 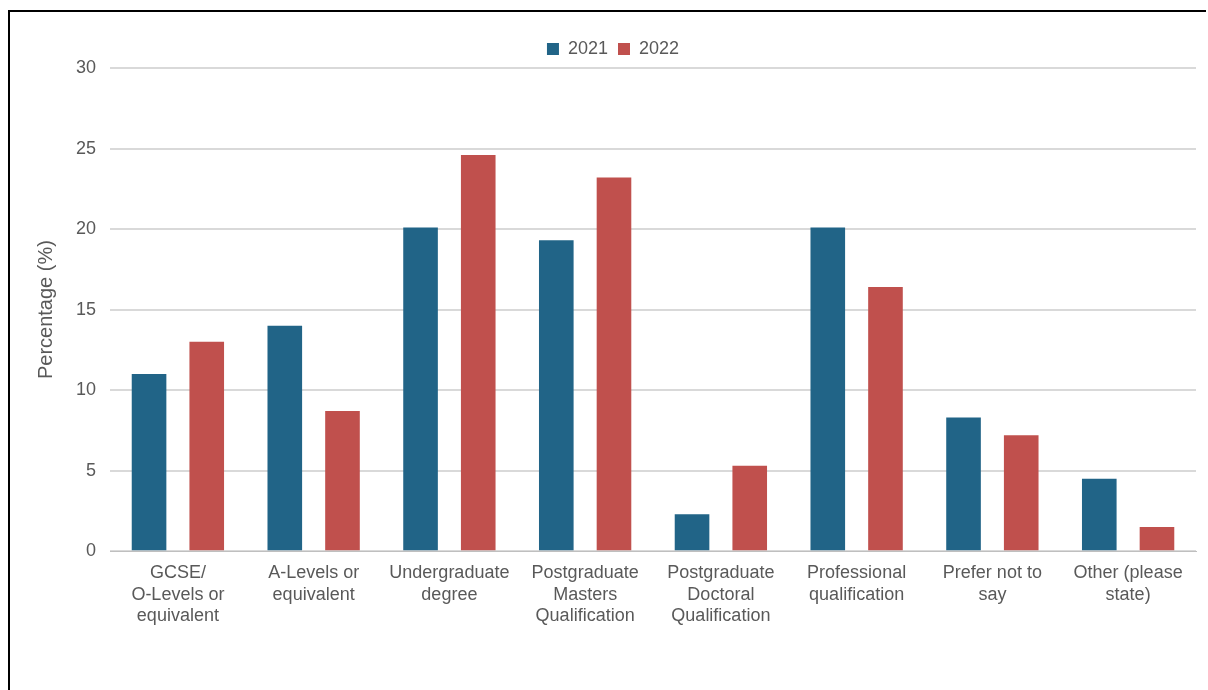 What do you see at coordinates (178, 593) in the screenshot?
I see `x-tick-label: GCSE/ O-Levels or equivalent` at bounding box center [178, 593].